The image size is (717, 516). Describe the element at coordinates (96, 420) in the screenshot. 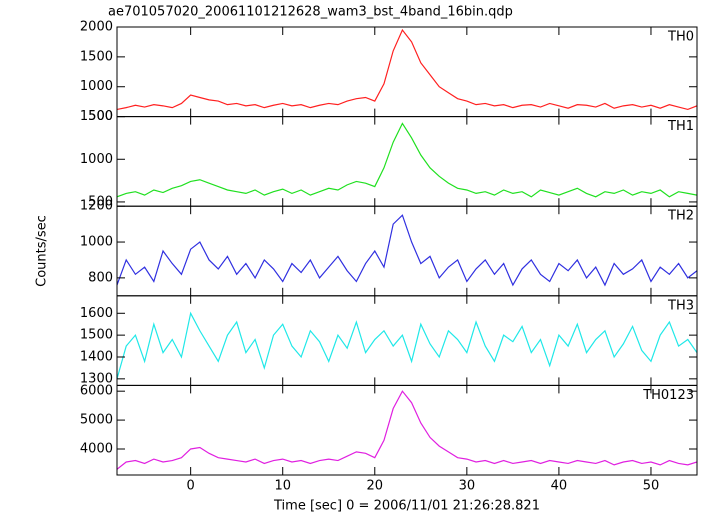

I see `y-tick-label: 5000` at that location.